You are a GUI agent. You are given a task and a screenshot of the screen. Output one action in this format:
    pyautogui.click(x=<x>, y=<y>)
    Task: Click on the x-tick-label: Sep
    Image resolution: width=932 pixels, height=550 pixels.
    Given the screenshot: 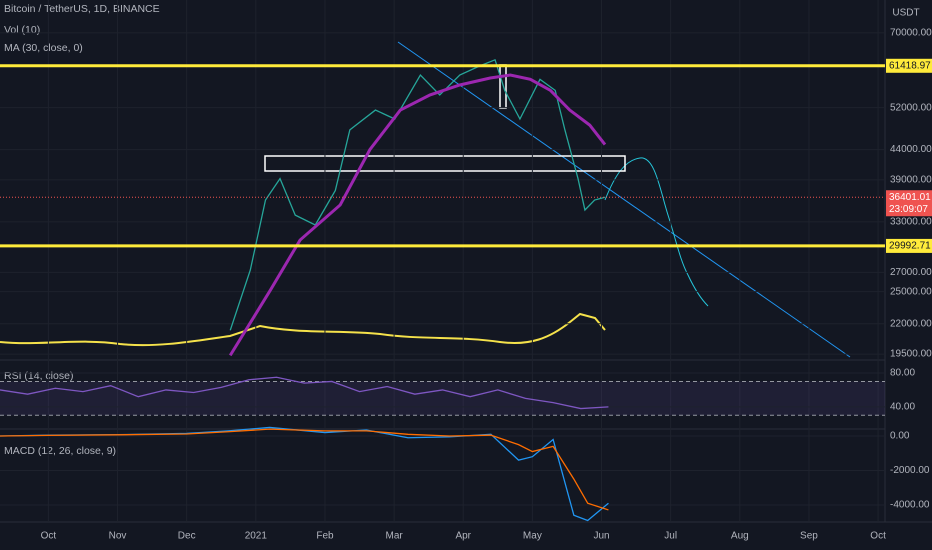 What is the action you would take?
    pyautogui.click(x=809, y=536)
    